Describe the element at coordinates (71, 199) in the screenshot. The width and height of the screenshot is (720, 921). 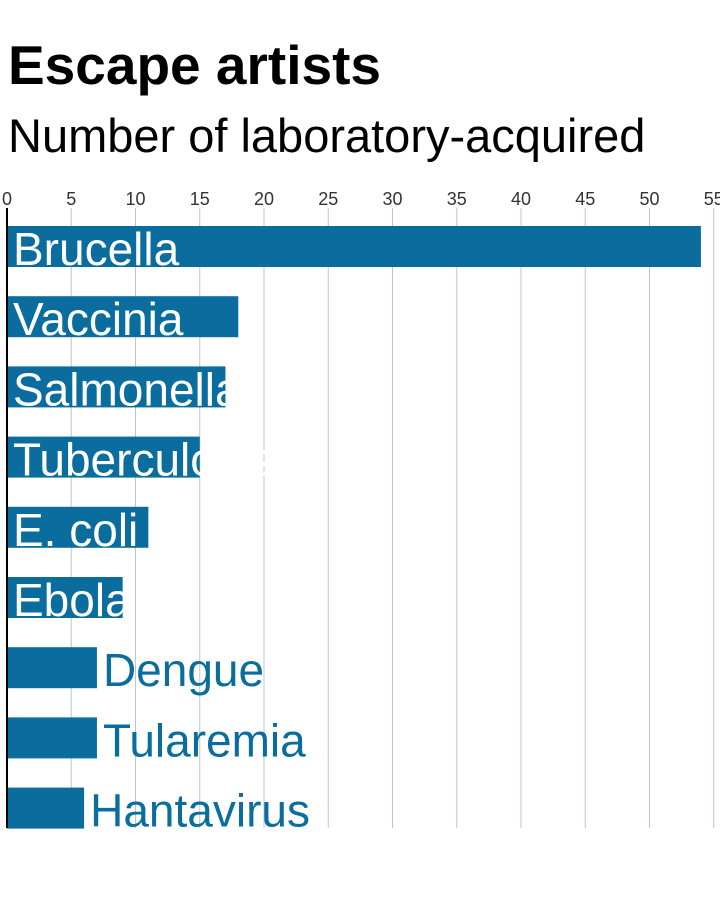
I see `x-tick-label: 5` at that location.